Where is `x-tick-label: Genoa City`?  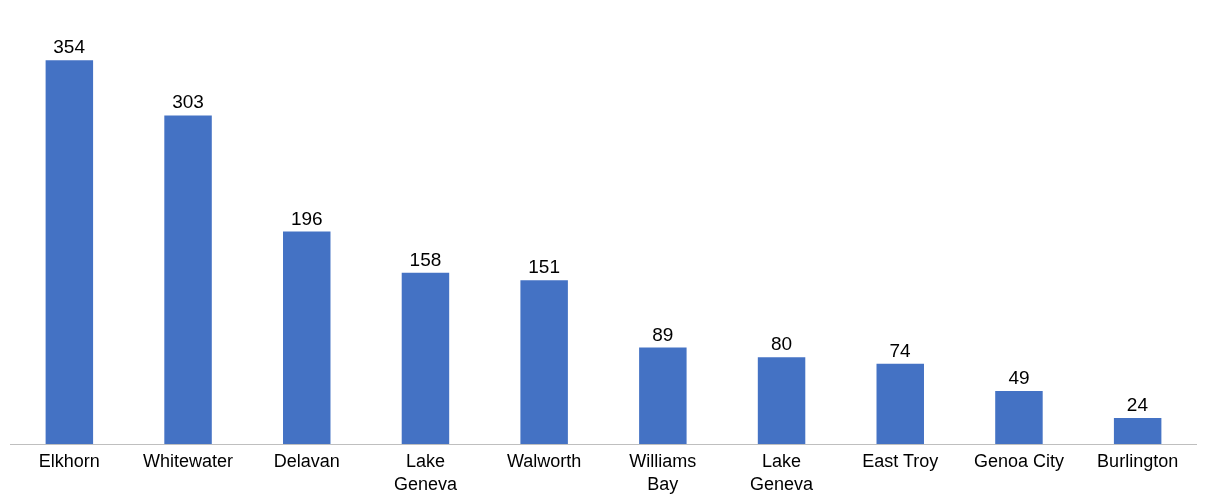
x-tick-label: Genoa City is located at coordinates (1018, 460).